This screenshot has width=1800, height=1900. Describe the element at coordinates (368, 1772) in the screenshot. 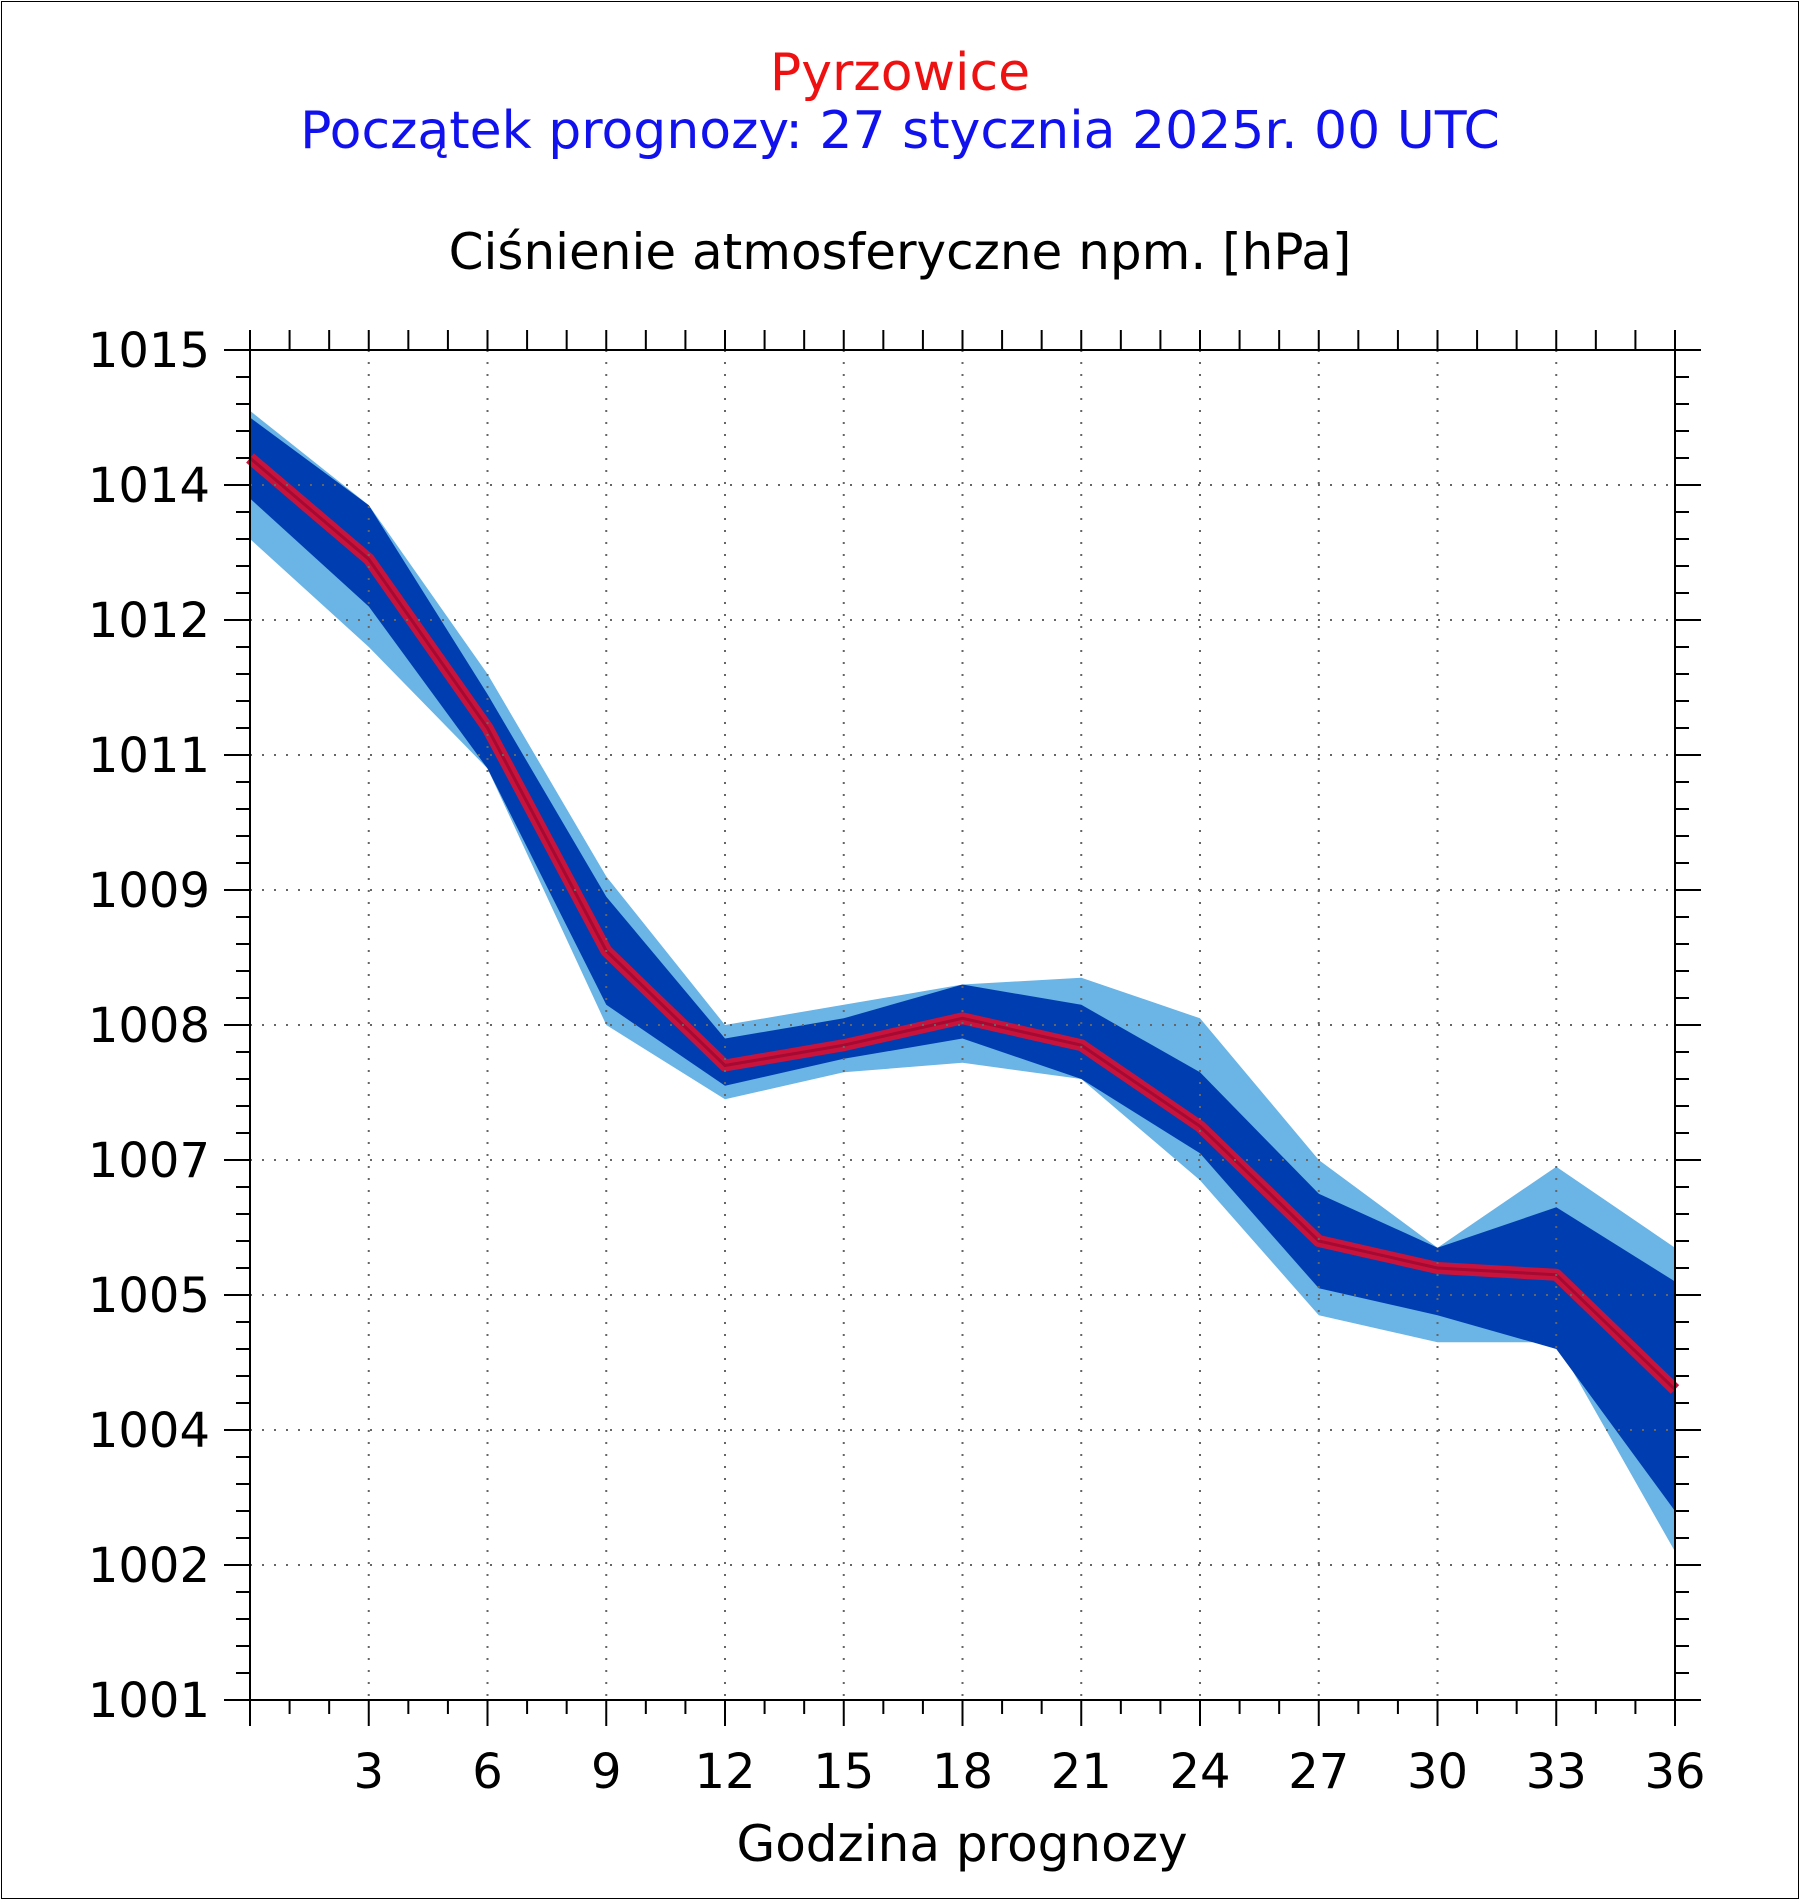

I see `x-tick-label: 3` at that location.